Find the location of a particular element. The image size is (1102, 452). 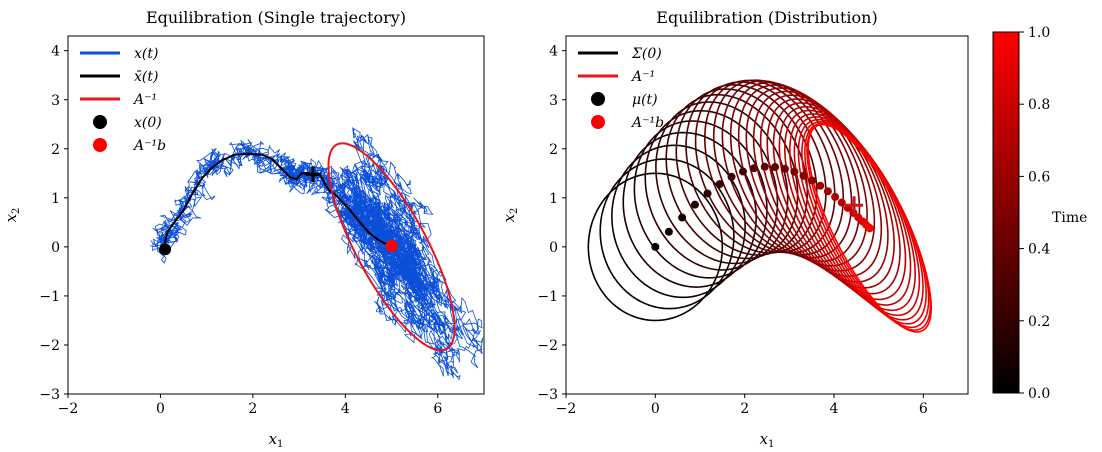

colorbar-tick-label: 0.6 is located at coordinates (1039, 177).